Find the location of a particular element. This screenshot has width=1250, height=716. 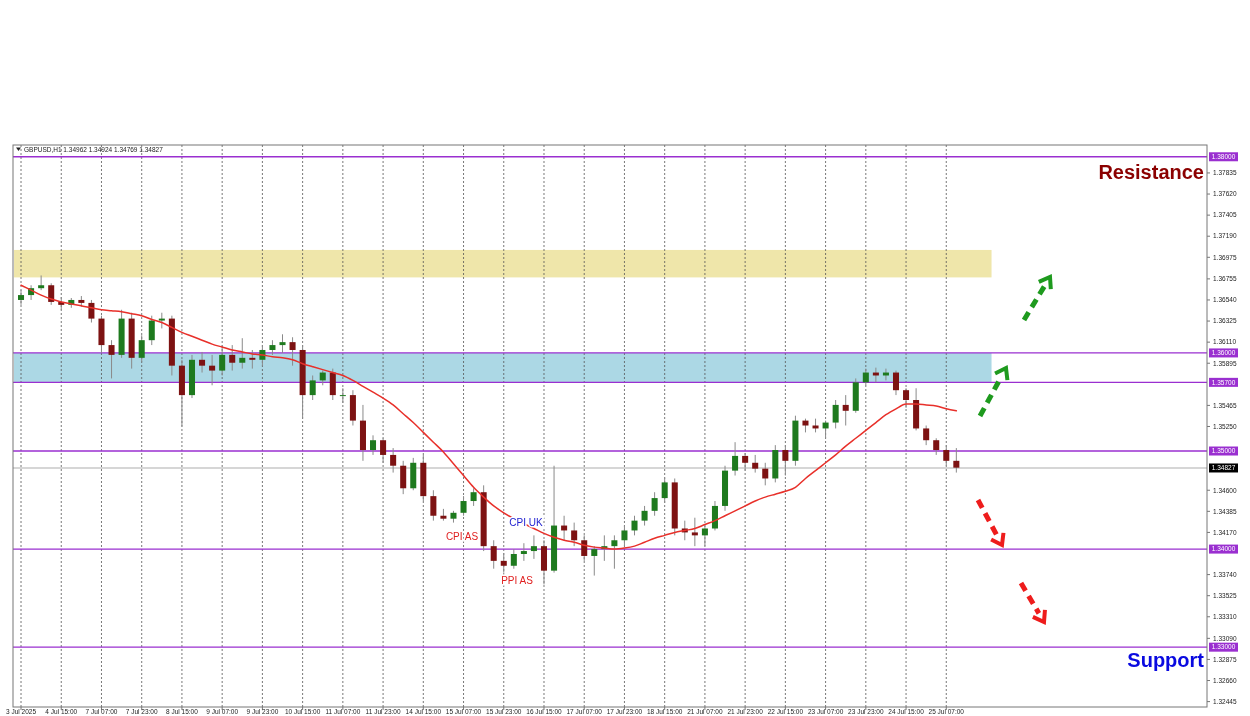

annotation: PPI AS is located at coordinates (517, 580).